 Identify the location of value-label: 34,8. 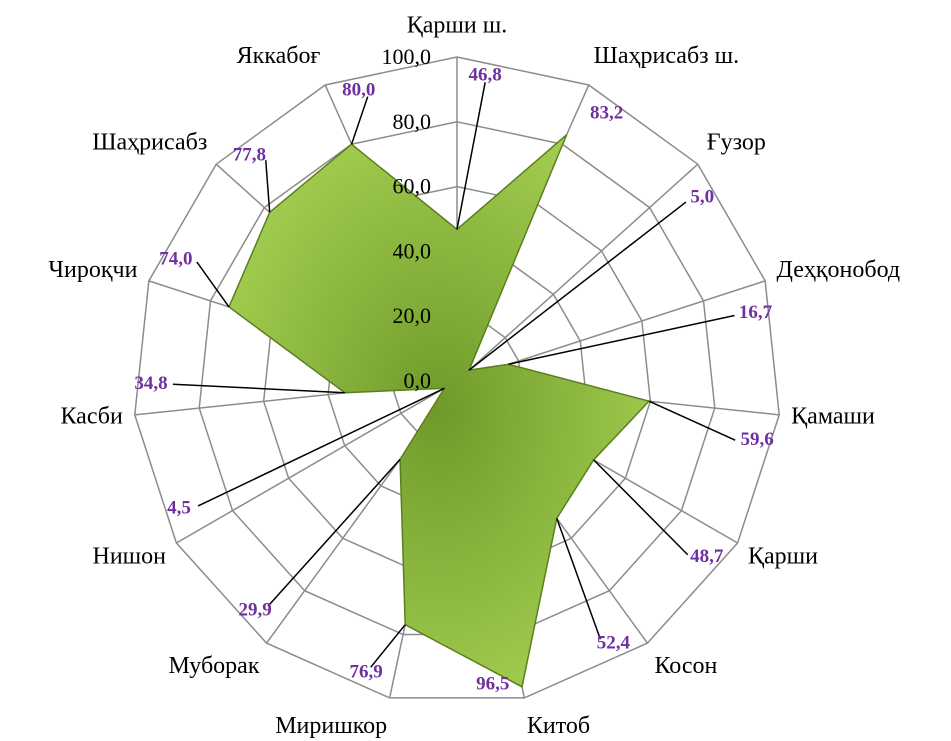
(150, 383).